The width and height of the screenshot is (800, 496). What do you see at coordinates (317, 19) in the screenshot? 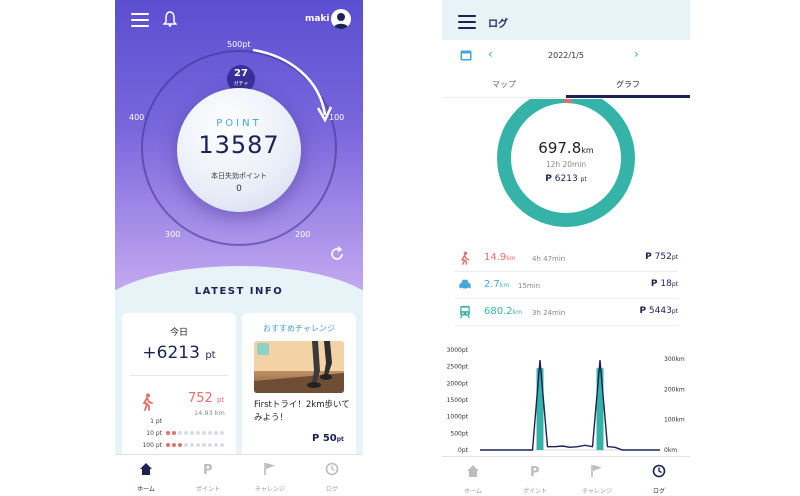
I see `user-name: maki` at bounding box center [317, 19].